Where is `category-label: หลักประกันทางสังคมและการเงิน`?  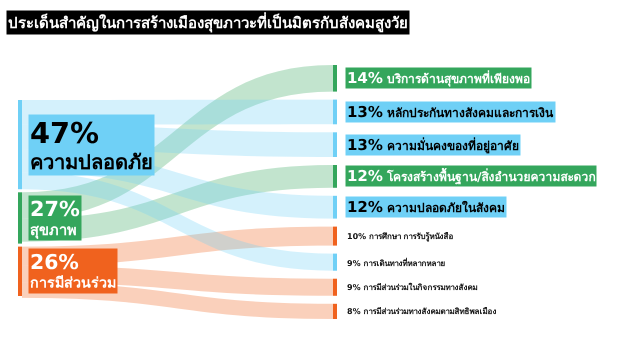
category-label: หลักประกันทางสังคมและการเงิน is located at coordinates (470, 113).